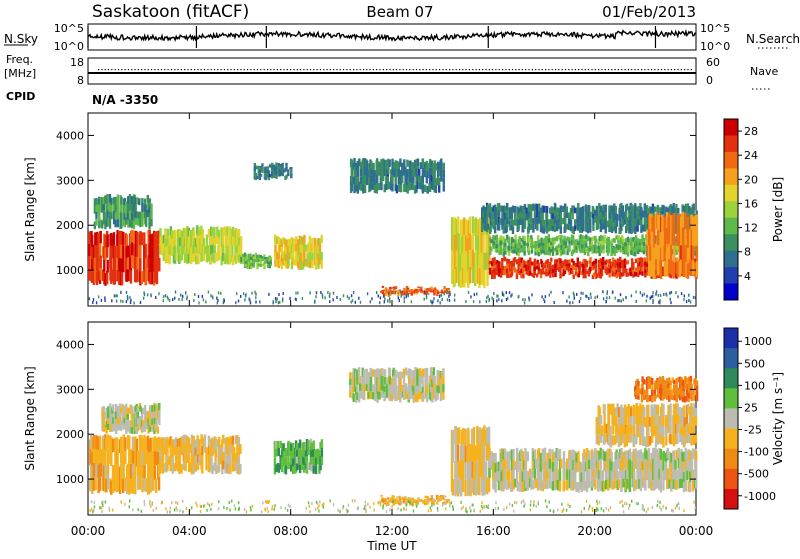 The width and height of the screenshot is (800, 559). I want to click on beam-title: Beam 07, so click(399, 12).